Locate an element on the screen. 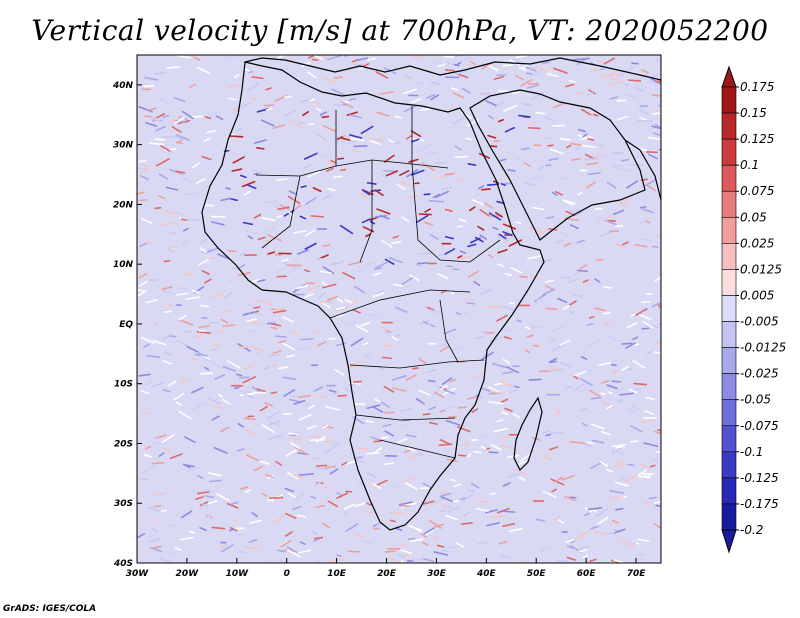 This screenshot has width=800, height=618. longitude-axis: 30W 20W 10W 0 10E 20E 30E 40E 50E 60E 70E is located at coordinates (386, 568).